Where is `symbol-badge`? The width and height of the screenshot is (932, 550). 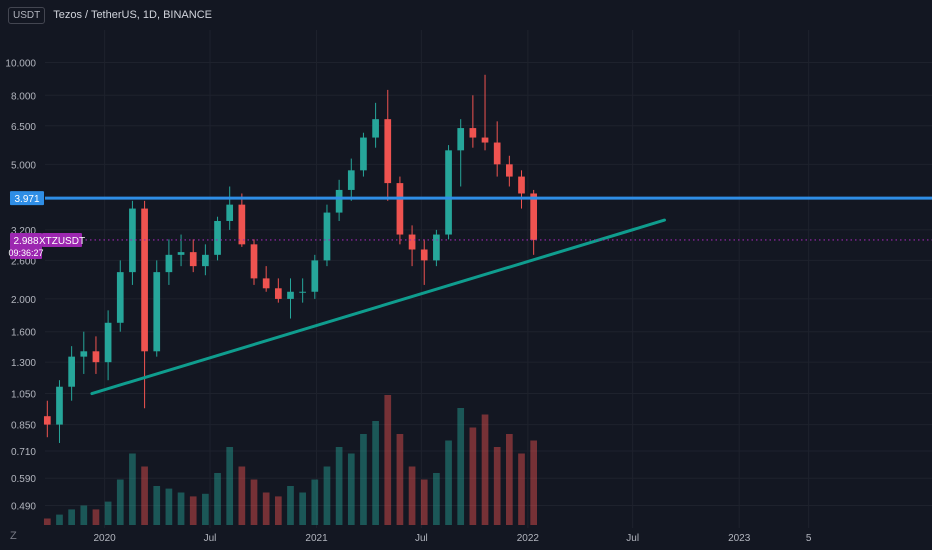 symbol-badge is located at coordinates (62, 239).